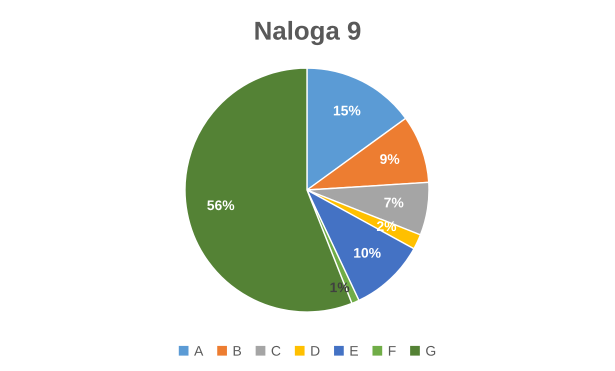  Describe the element at coordinates (390, 159) in the screenshot. I see `data-label: 9%` at that location.